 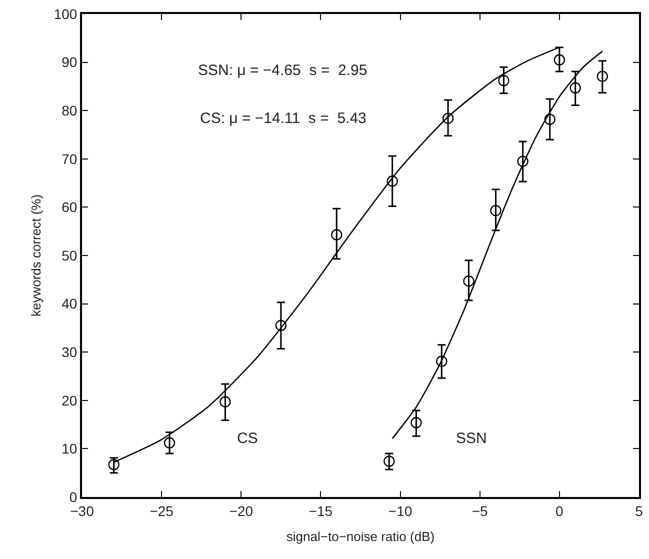 What do you see at coordinates (560, 510) in the screenshot?
I see `x-tick-label: 0` at bounding box center [560, 510].